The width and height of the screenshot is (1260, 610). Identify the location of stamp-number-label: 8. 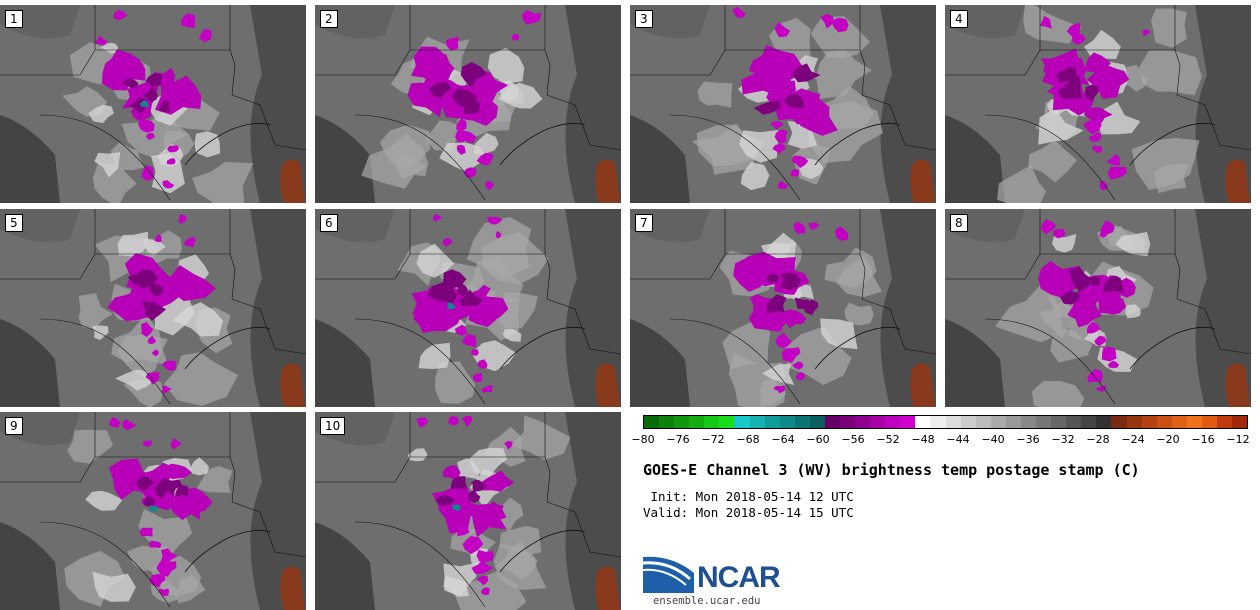
(959, 223).